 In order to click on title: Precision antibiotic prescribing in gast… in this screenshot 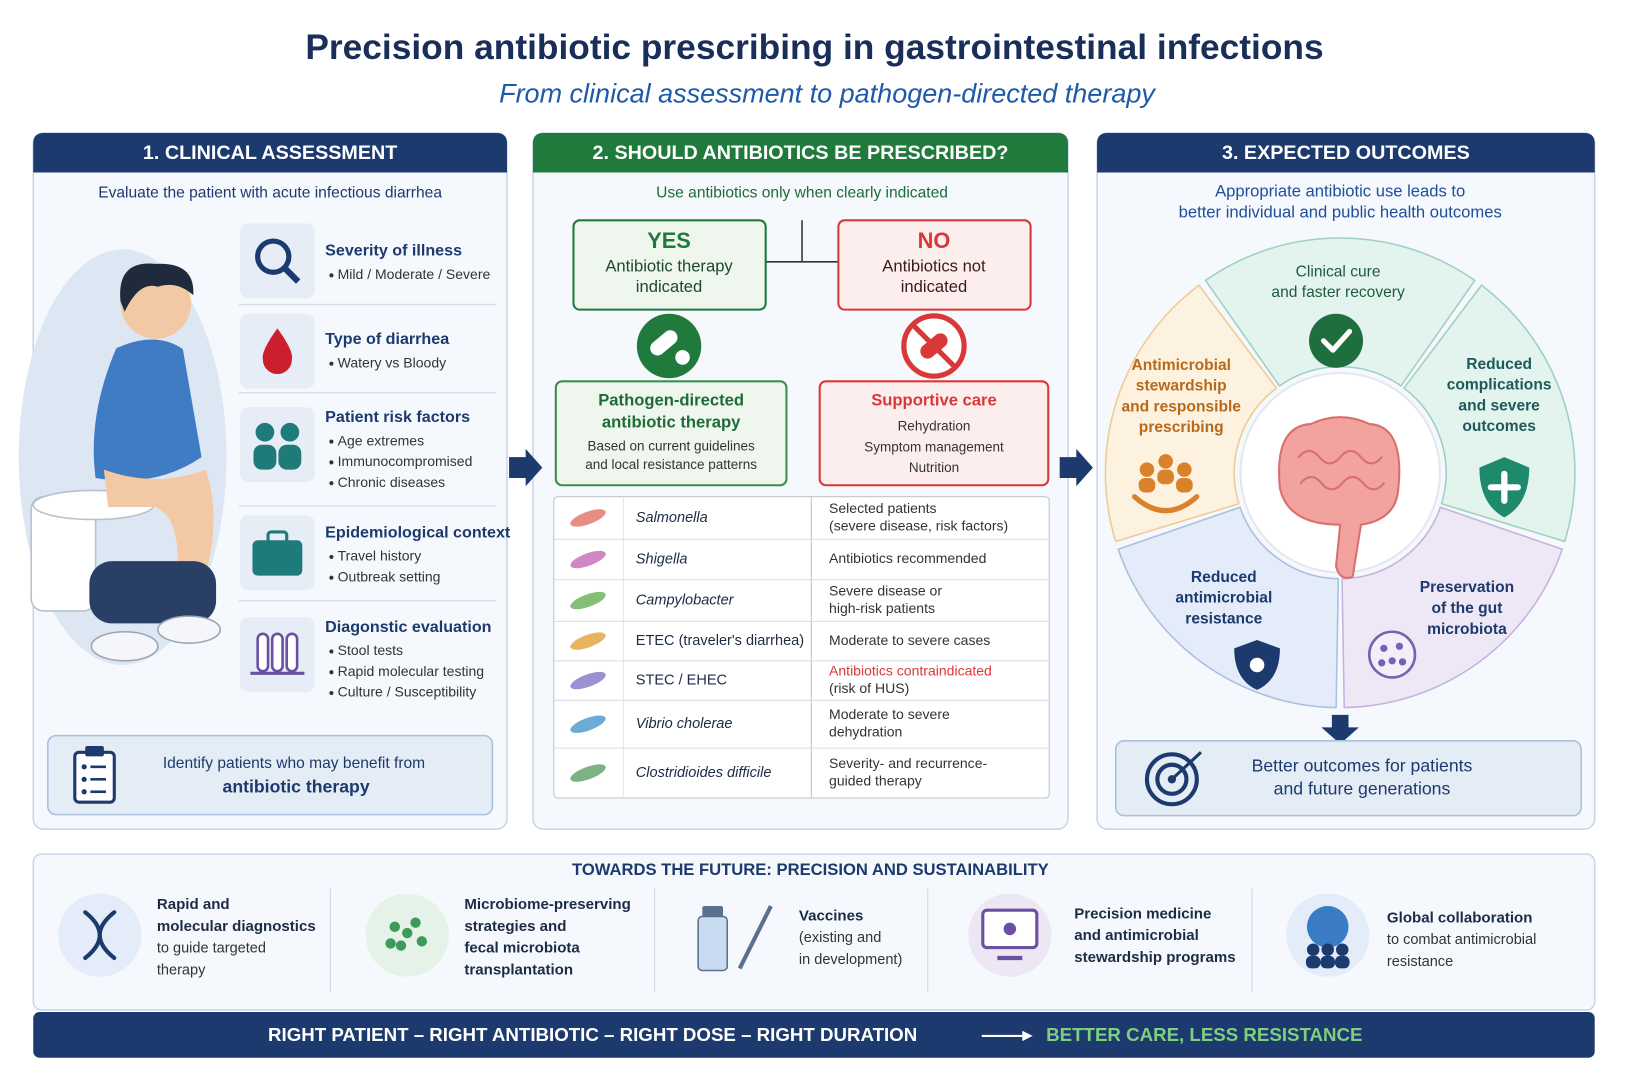, I will do `click(814, 47)`.